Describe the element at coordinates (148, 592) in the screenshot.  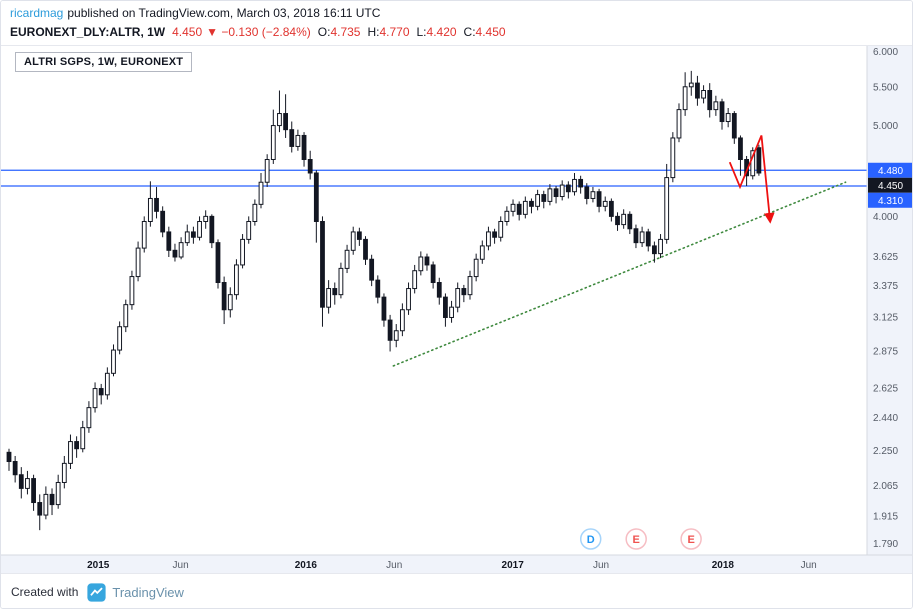
I see `tradingview-brand-link: TradingView` at that location.